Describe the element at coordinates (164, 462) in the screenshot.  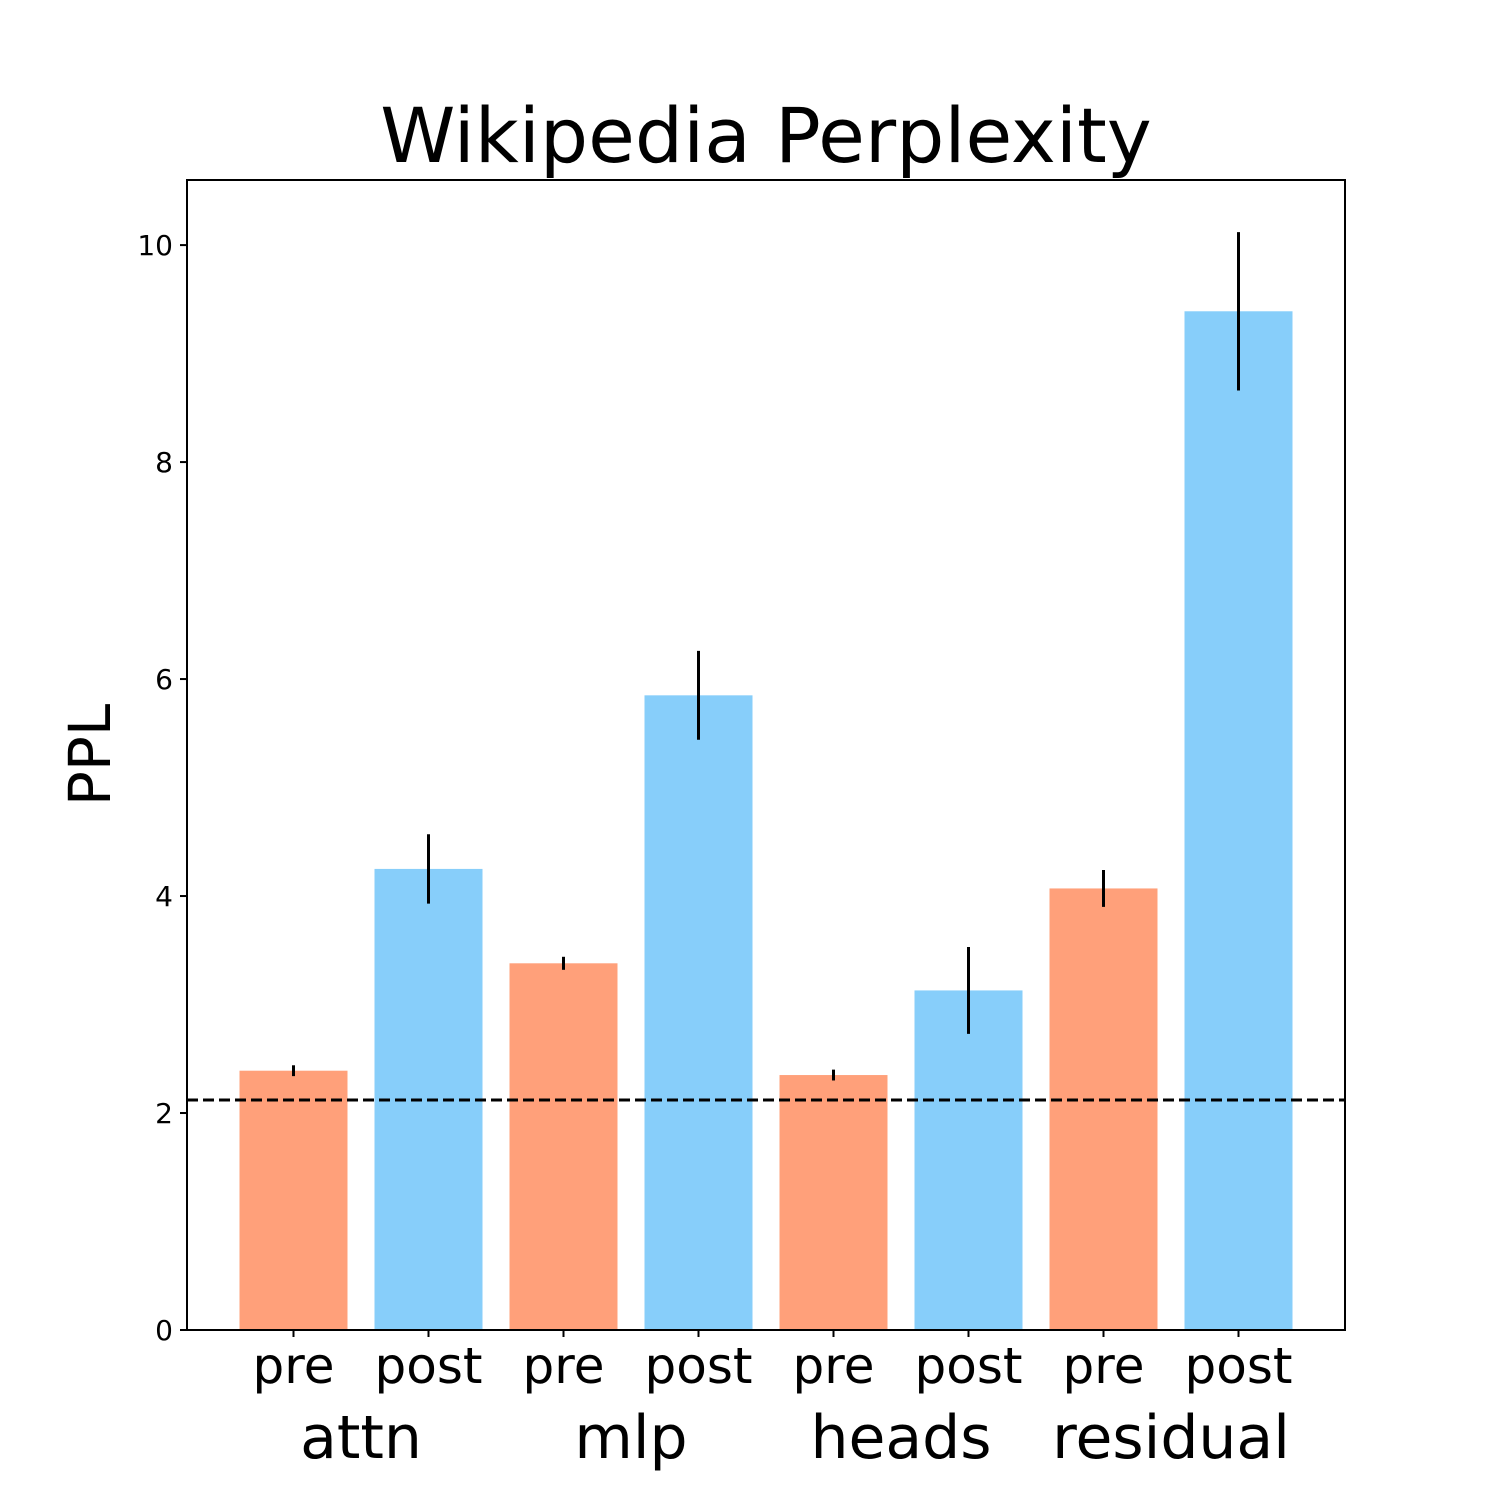
I see `y-tick-label: 8` at that location.